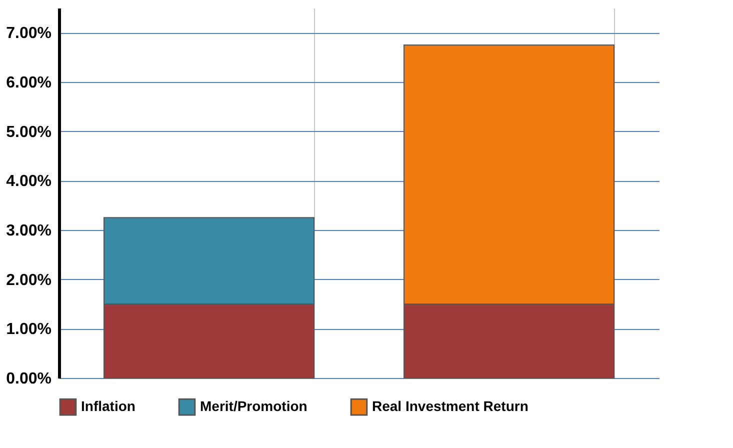 This screenshot has height=448, width=733. Describe the element at coordinates (29, 132) in the screenshot. I see `y-tick-label: 5.00%` at that location.